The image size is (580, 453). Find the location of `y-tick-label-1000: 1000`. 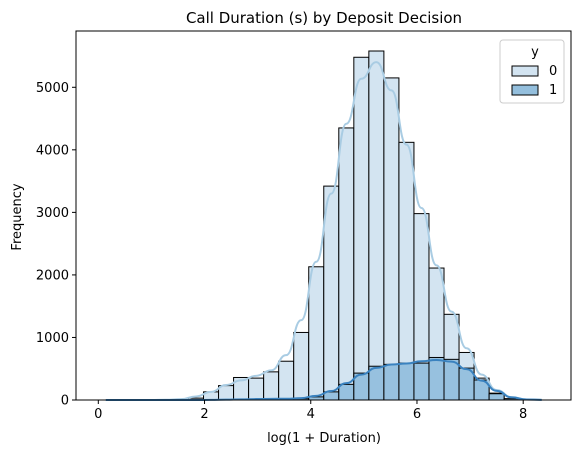

y-tick-label-1000: 1000 is located at coordinates (52, 338).